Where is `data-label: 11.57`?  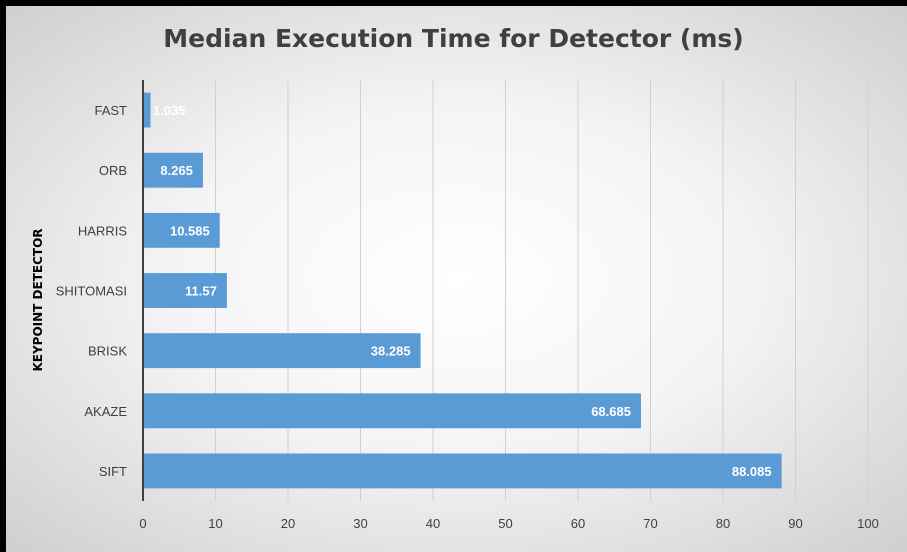
data-label: 11.57 is located at coordinates (201, 291).